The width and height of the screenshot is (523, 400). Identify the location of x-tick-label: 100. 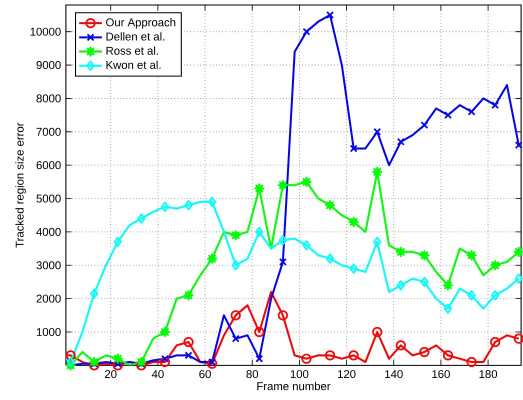
(299, 374).